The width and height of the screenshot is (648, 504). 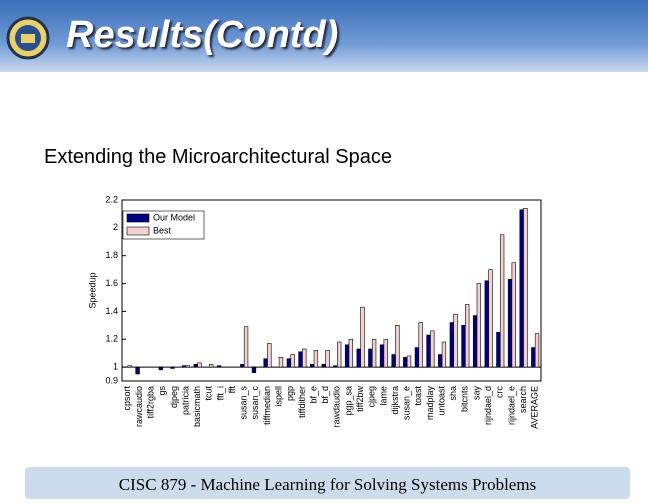 I want to click on x-tick-label: toast, so click(x=418, y=396).